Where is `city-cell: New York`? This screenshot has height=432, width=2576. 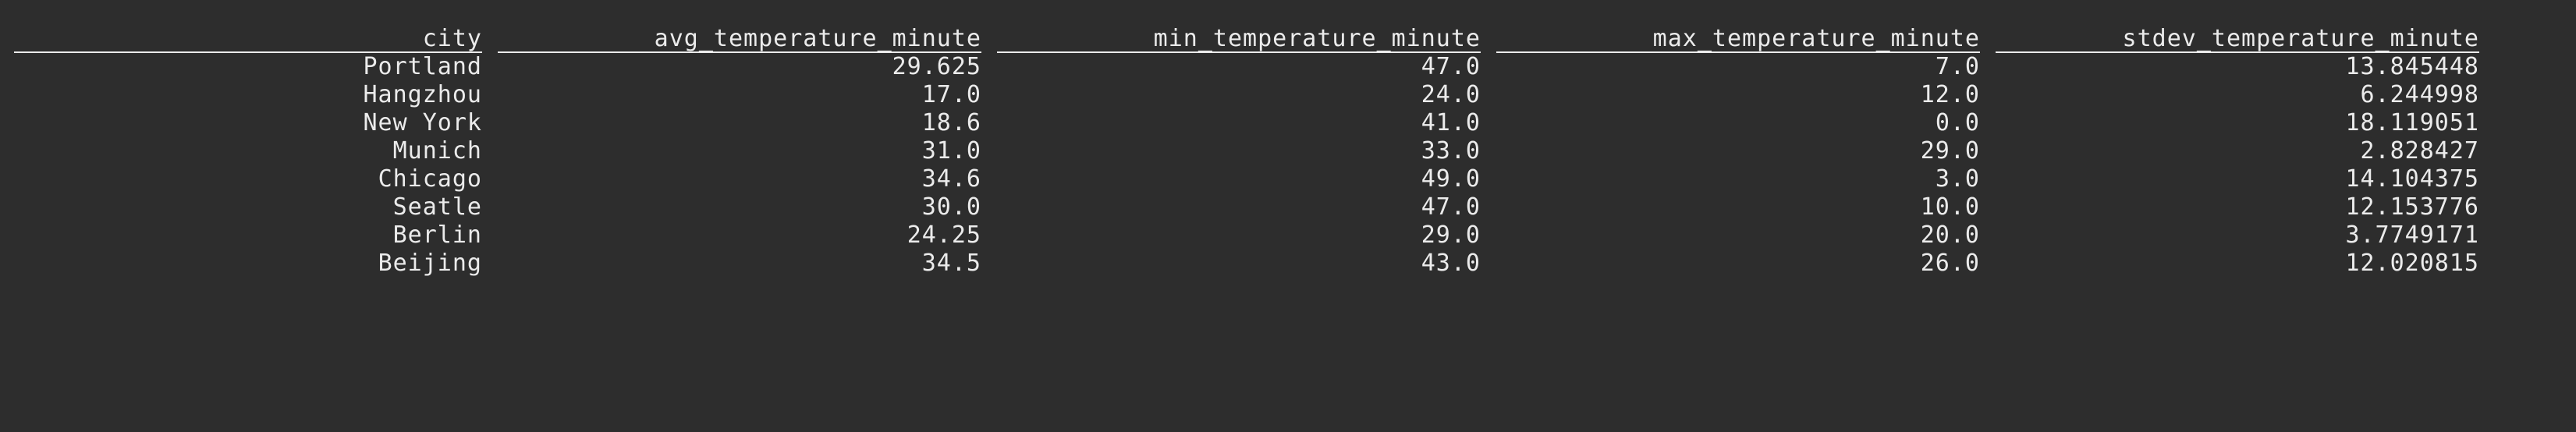 city-cell: New York is located at coordinates (422, 122).